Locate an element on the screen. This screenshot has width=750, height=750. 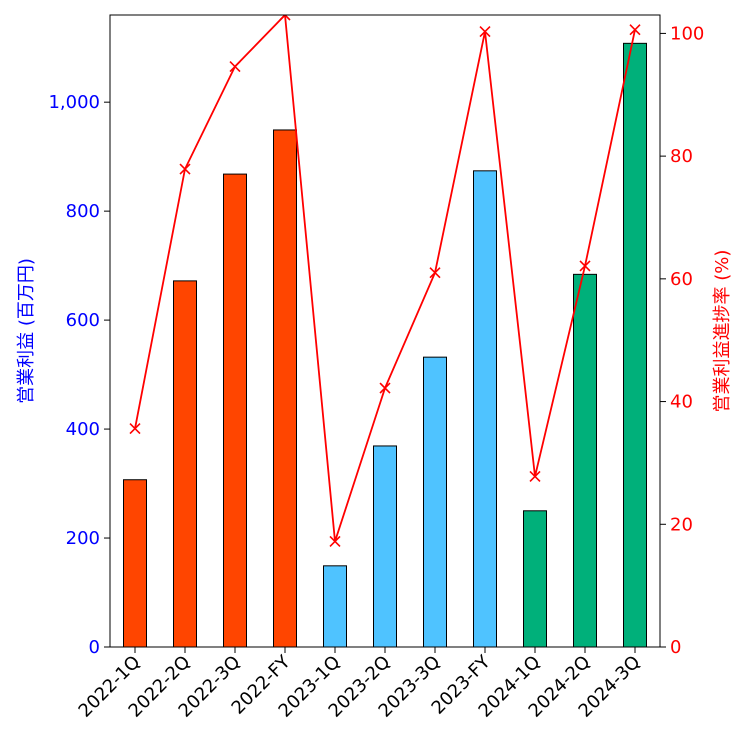
y-tick-label: 600 is located at coordinates (83, 320).